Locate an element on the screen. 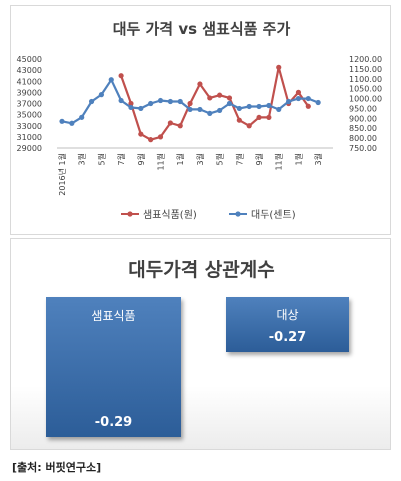 This screenshot has width=401, height=481. correlation-title: 대두가격 상관계수 is located at coordinates (201, 270).